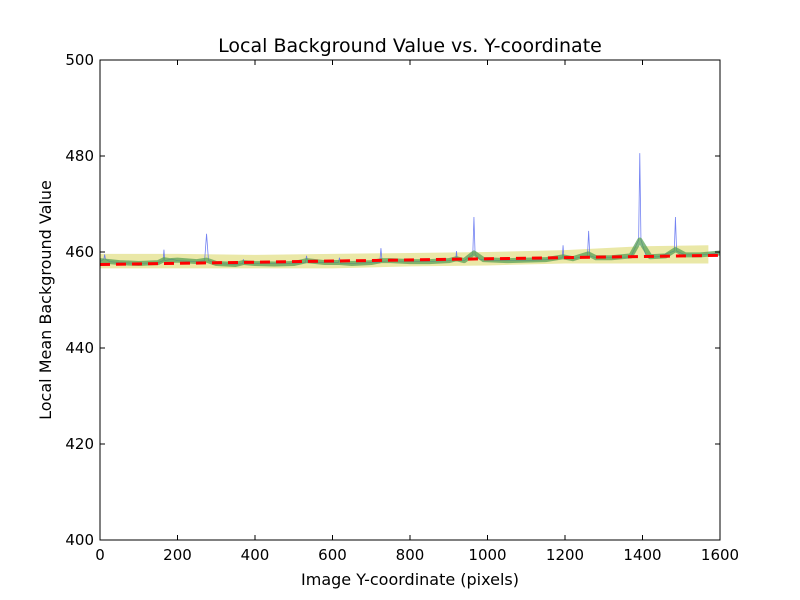 The image size is (800, 600). What do you see at coordinates (410, 555) in the screenshot?
I see `x-tick-label: 800` at bounding box center [410, 555].